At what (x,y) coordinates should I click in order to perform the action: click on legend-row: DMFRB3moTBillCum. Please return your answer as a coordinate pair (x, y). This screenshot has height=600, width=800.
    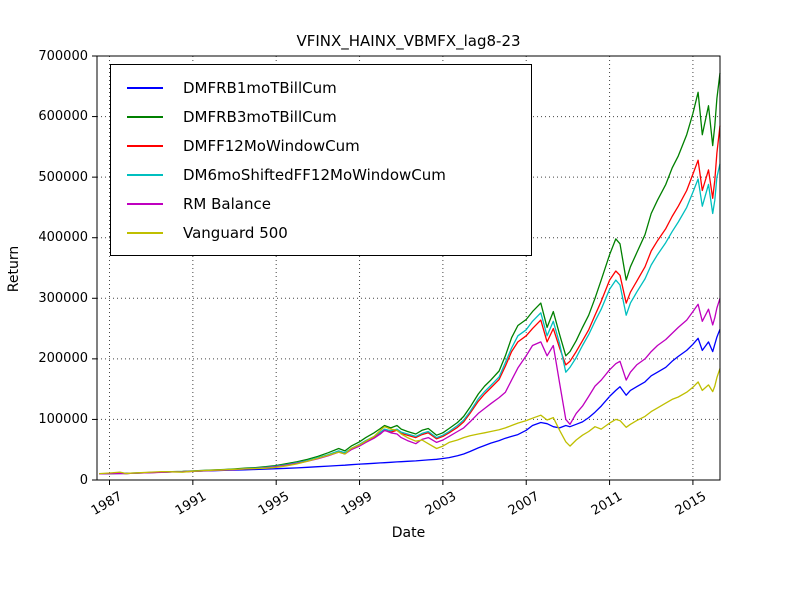
    Looking at the image, I should click on (321, 116).